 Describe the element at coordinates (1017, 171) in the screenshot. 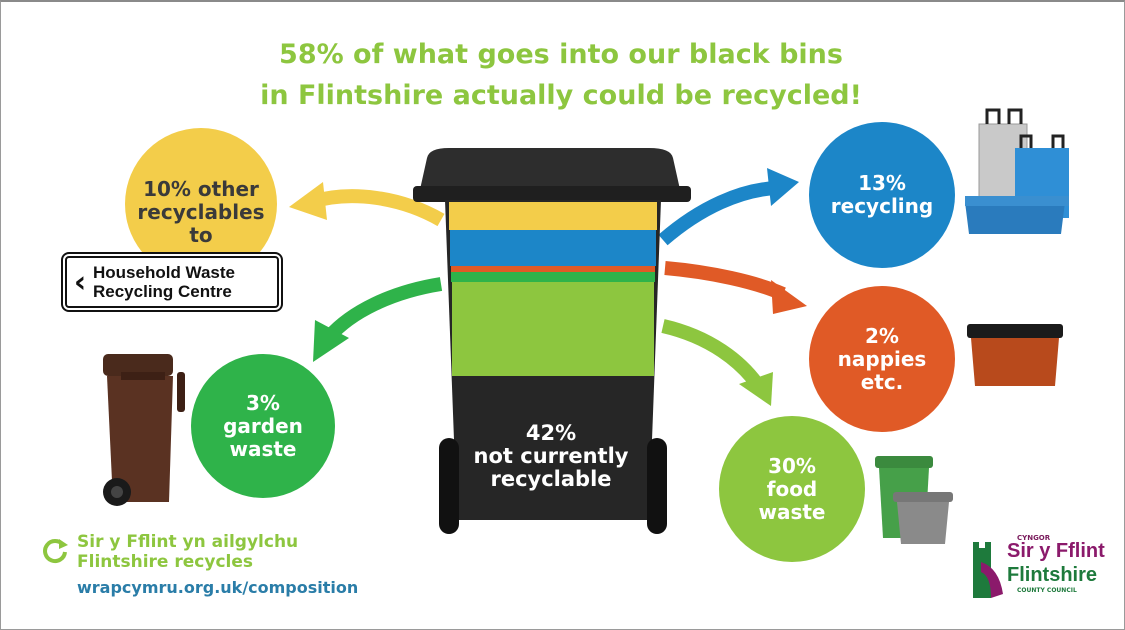

I see `recycling-bags-image` at that location.